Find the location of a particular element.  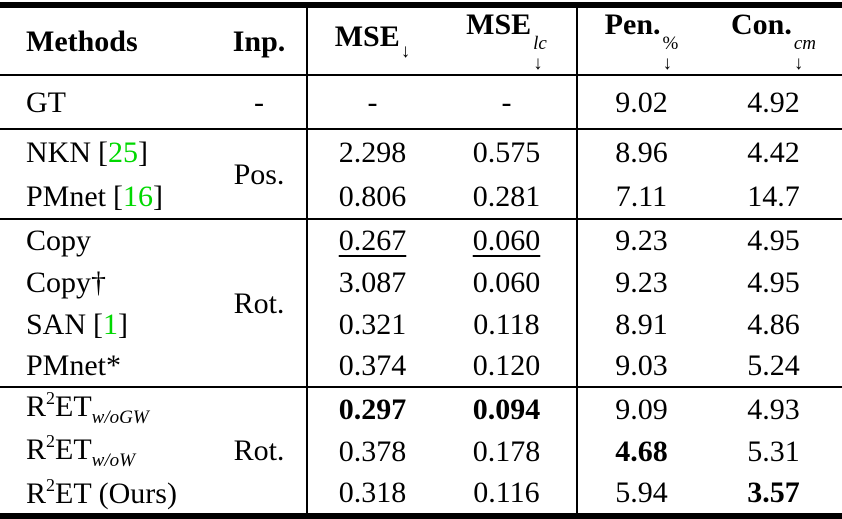

pen-cell: 9.09 is located at coordinates (640, 408).